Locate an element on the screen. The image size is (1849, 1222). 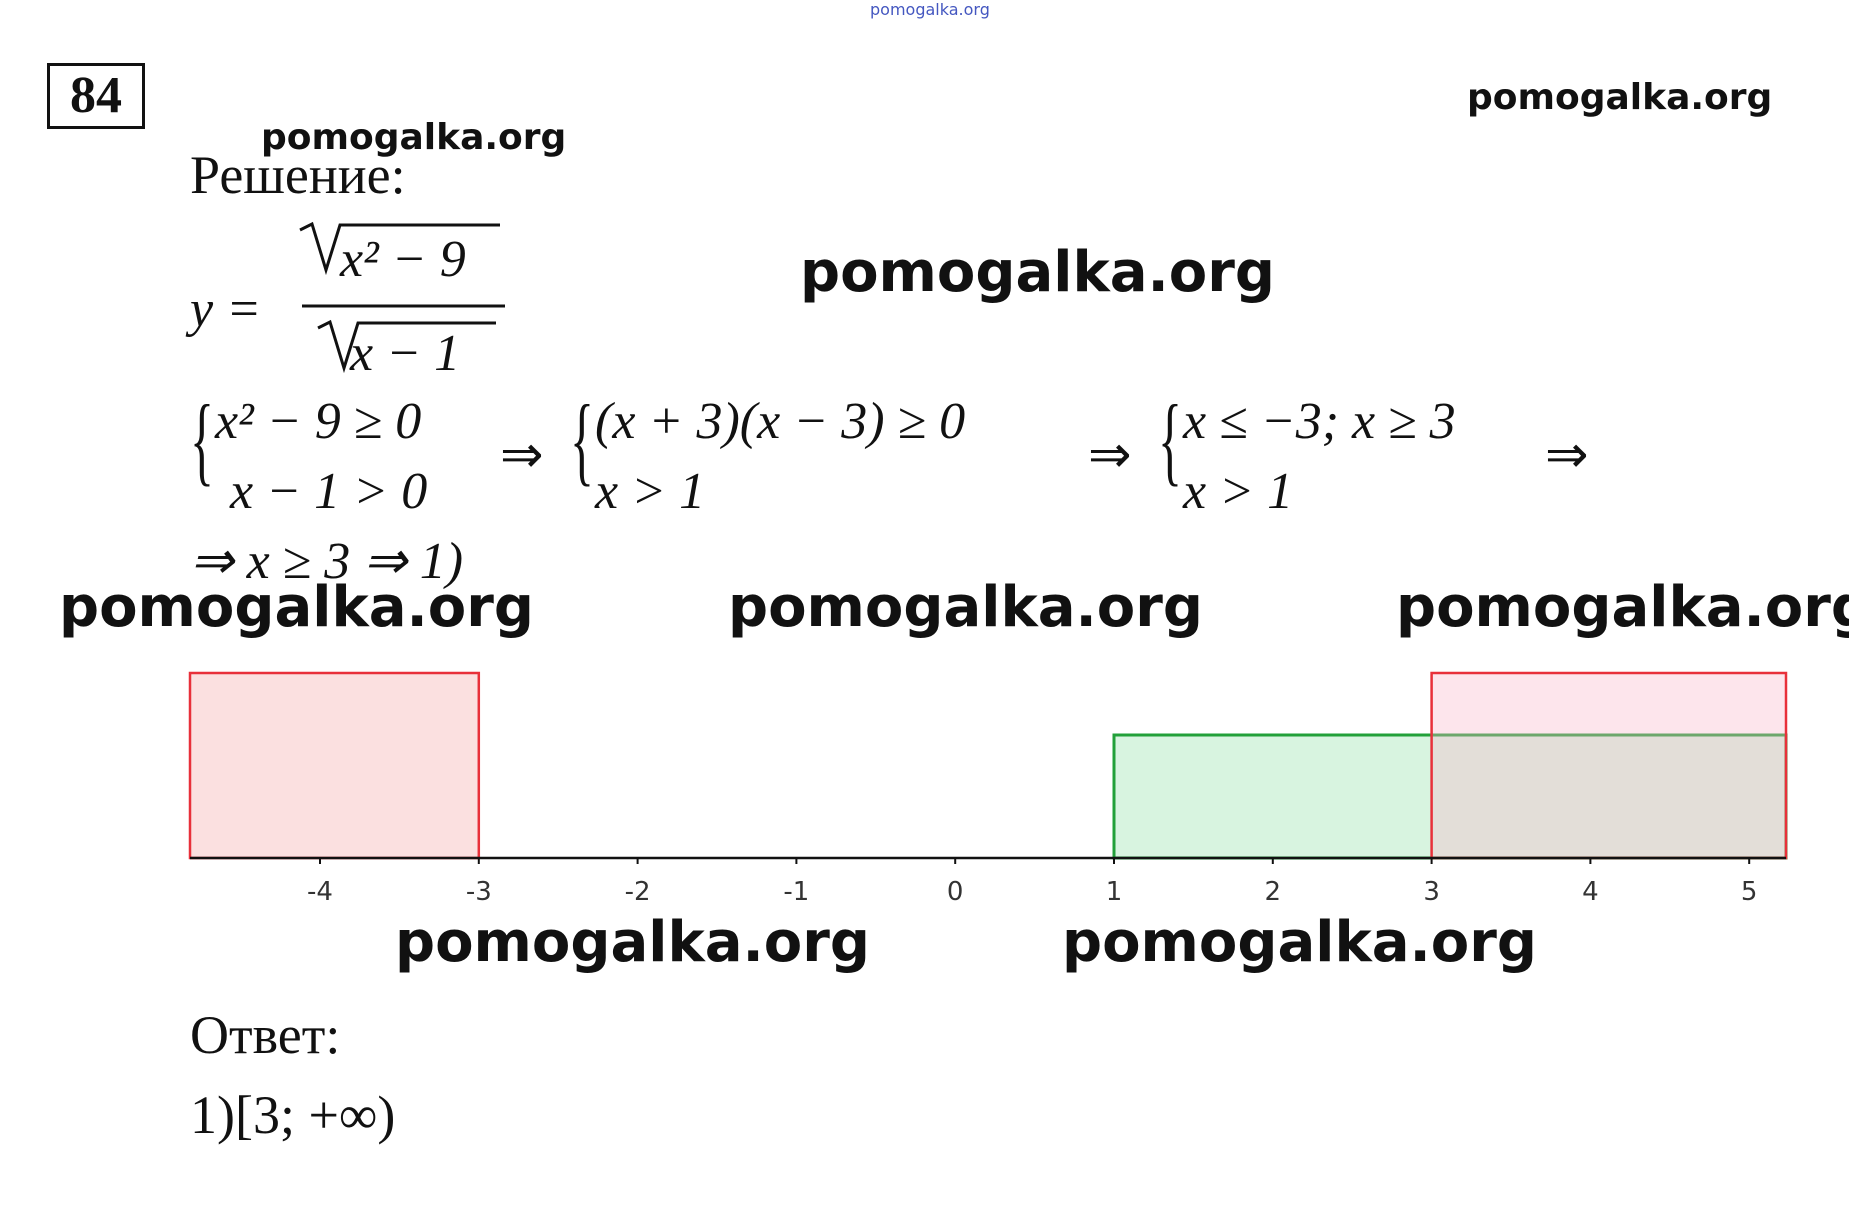
tick-label: 2 is located at coordinates (1273, 892).